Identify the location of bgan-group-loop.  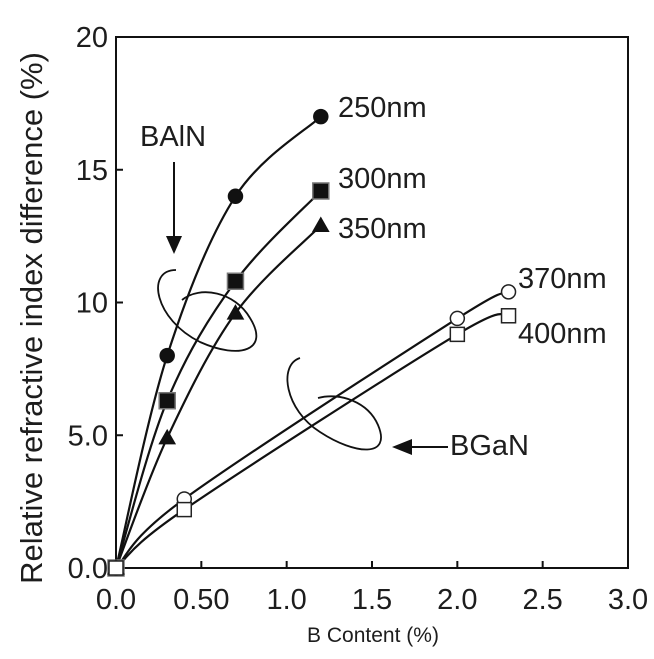
(334, 404).